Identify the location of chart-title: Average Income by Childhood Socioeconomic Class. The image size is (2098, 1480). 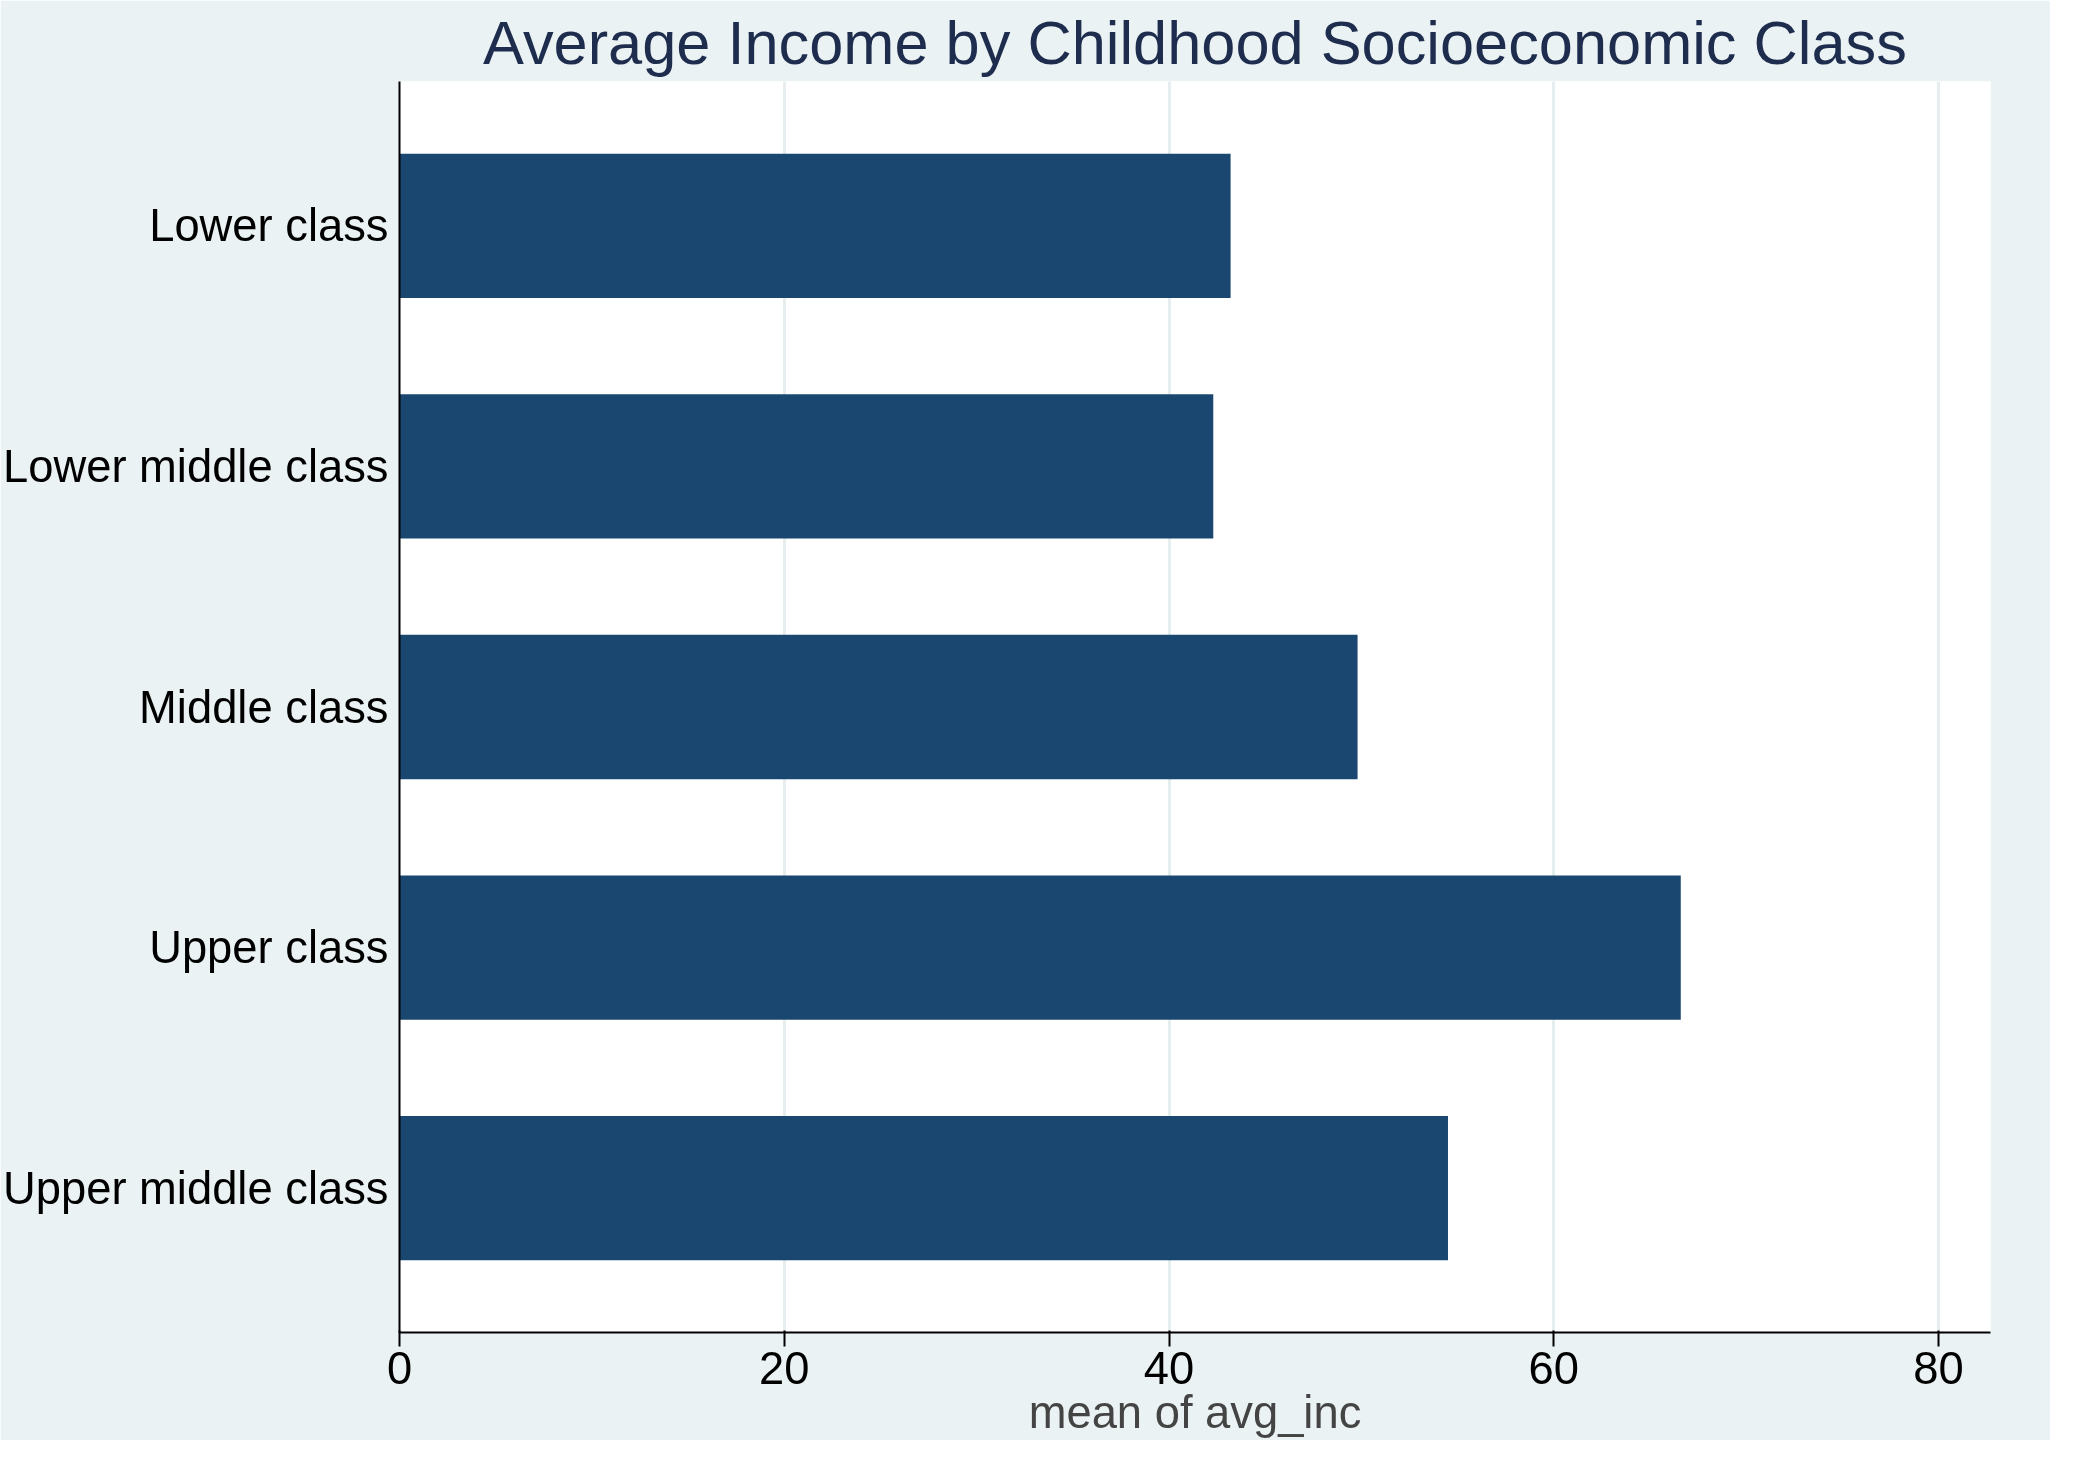
(1195, 42).